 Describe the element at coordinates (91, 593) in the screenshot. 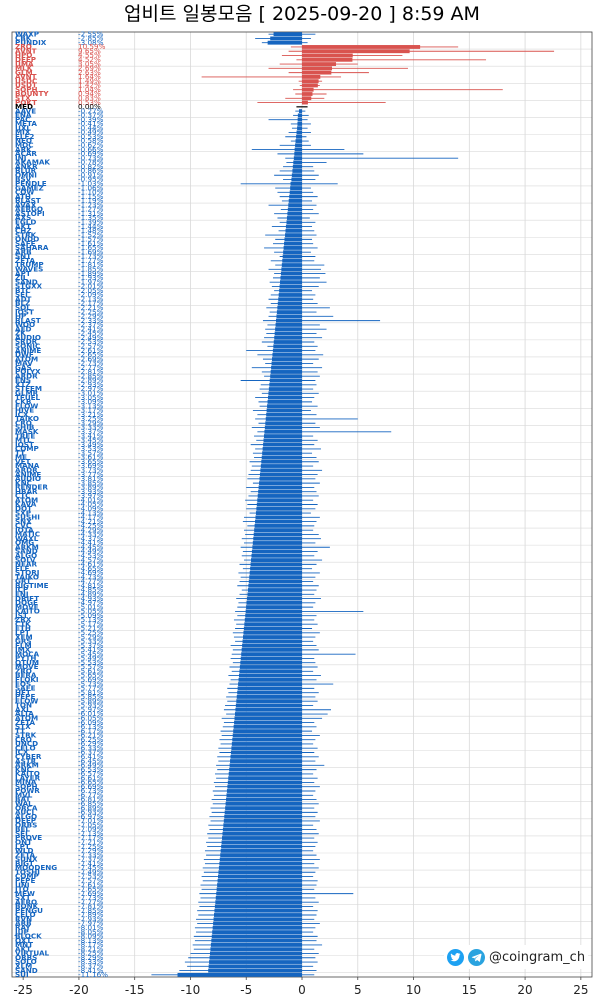

I see `value-label: -4.89%` at that location.